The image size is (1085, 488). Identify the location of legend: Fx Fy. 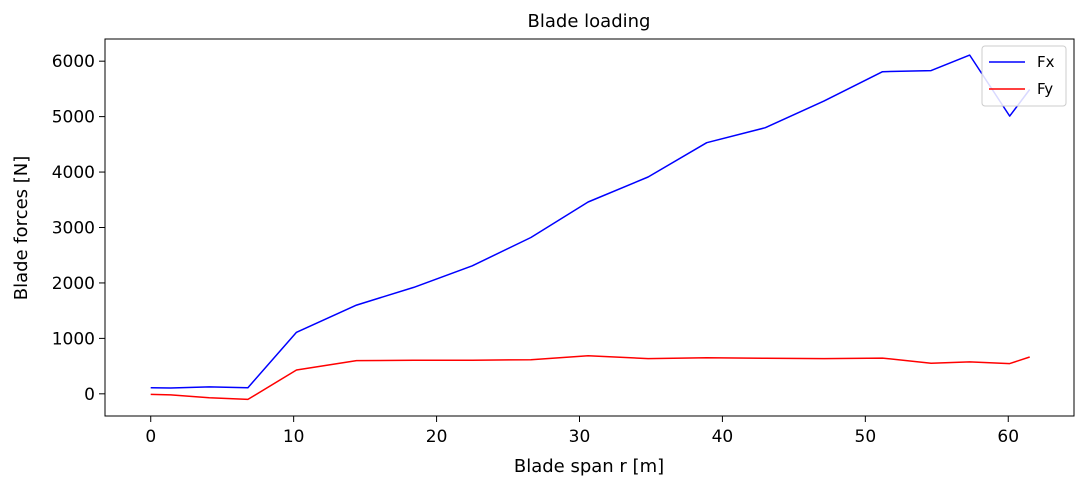
(1024, 76).